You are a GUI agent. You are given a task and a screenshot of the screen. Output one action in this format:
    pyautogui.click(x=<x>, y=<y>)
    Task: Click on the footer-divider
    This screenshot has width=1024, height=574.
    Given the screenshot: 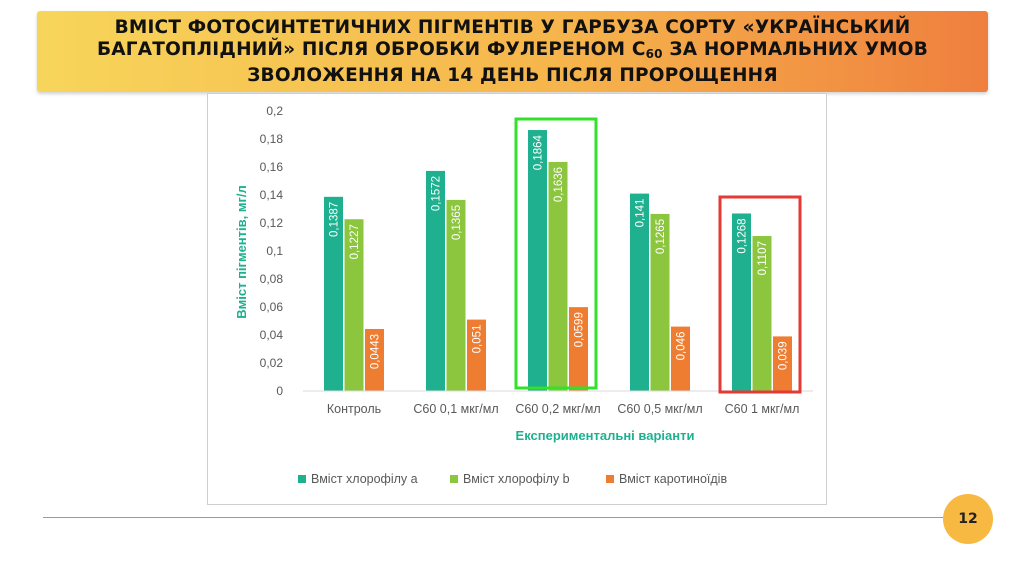 What is the action you would take?
    pyautogui.click(x=493, y=517)
    